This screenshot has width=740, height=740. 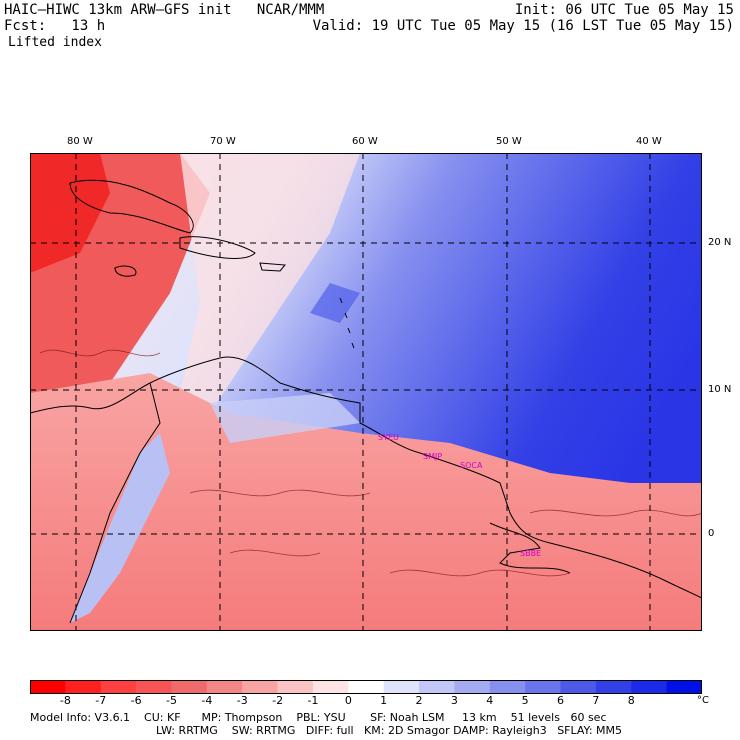 What do you see at coordinates (490, 700) in the screenshot?
I see `colorbar-tick-label: 4` at bounding box center [490, 700].